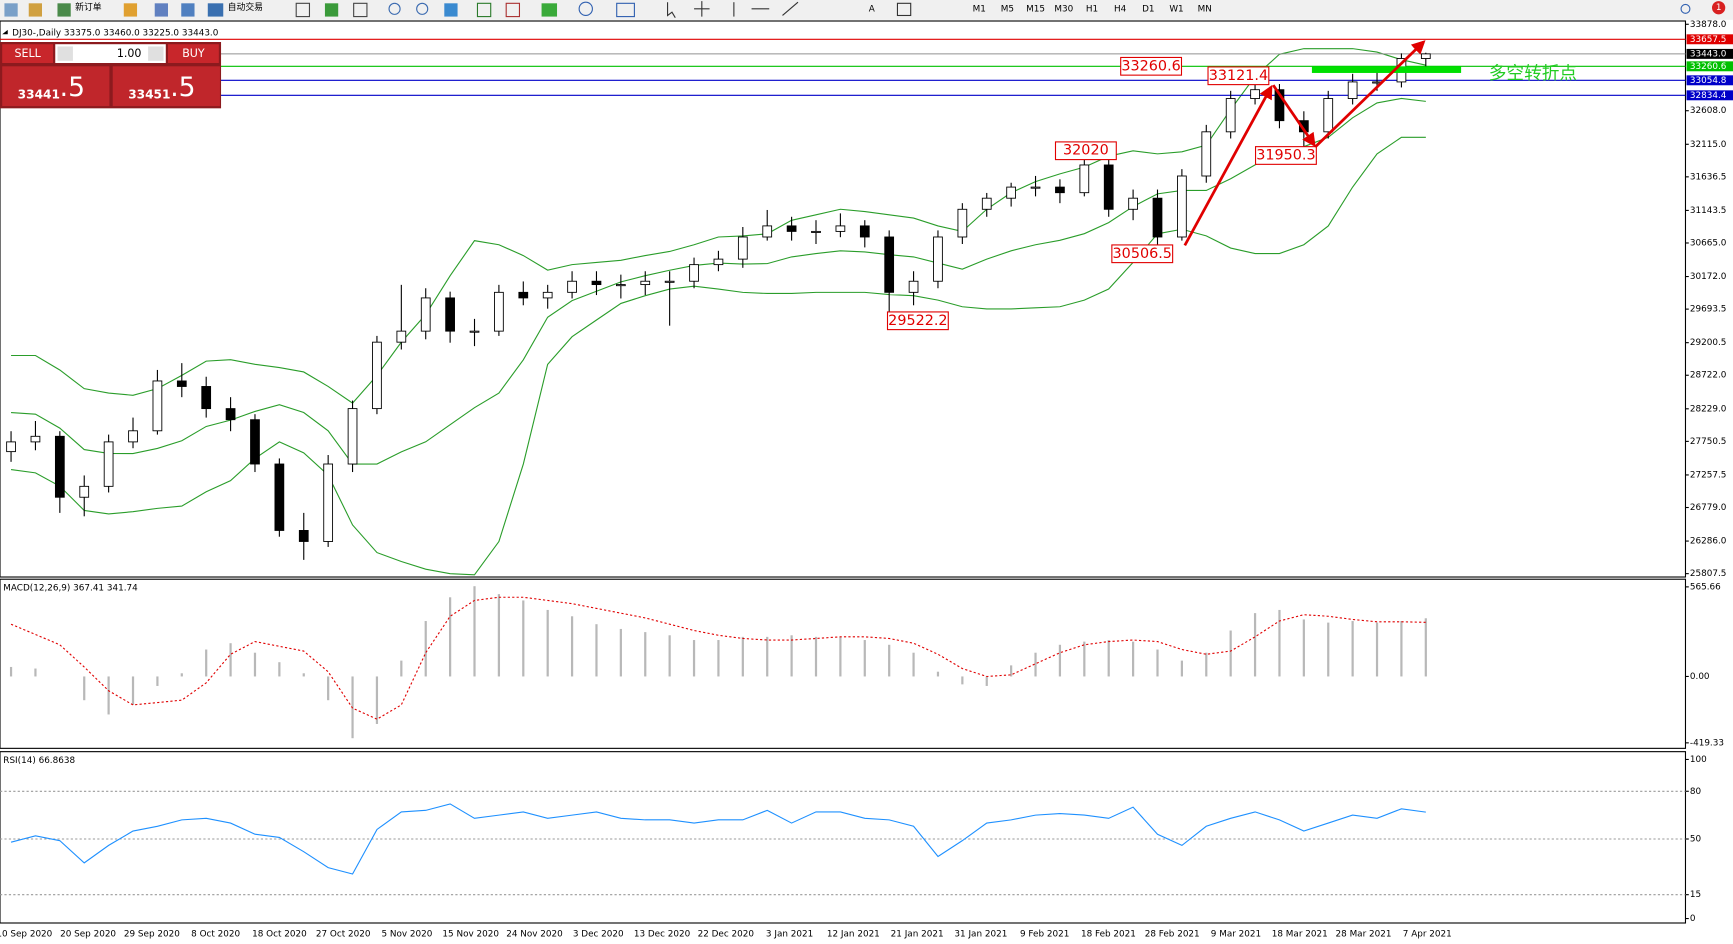  Describe the element at coordinates (245, 7) in the screenshot. I see `auto-trading-button: 自动交易` at that location.